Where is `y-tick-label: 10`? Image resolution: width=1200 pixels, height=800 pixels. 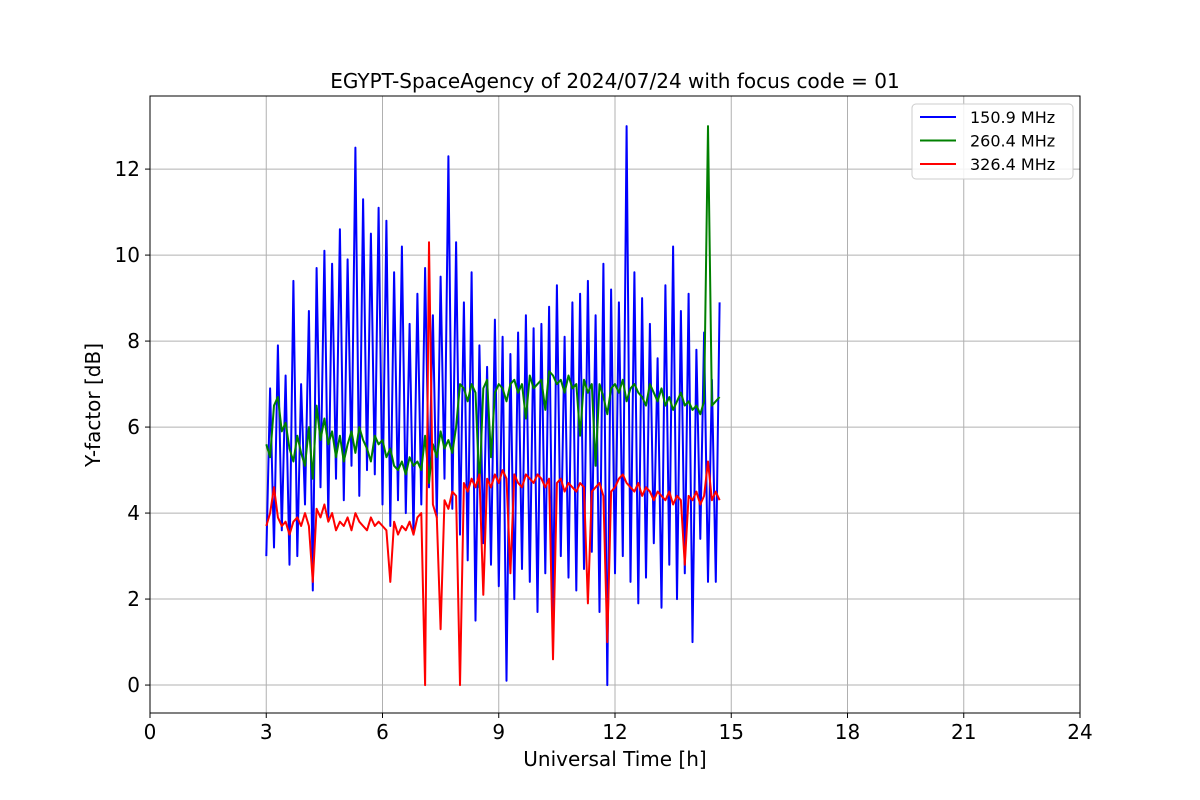 y-tick-label: 10 is located at coordinates (127, 255).